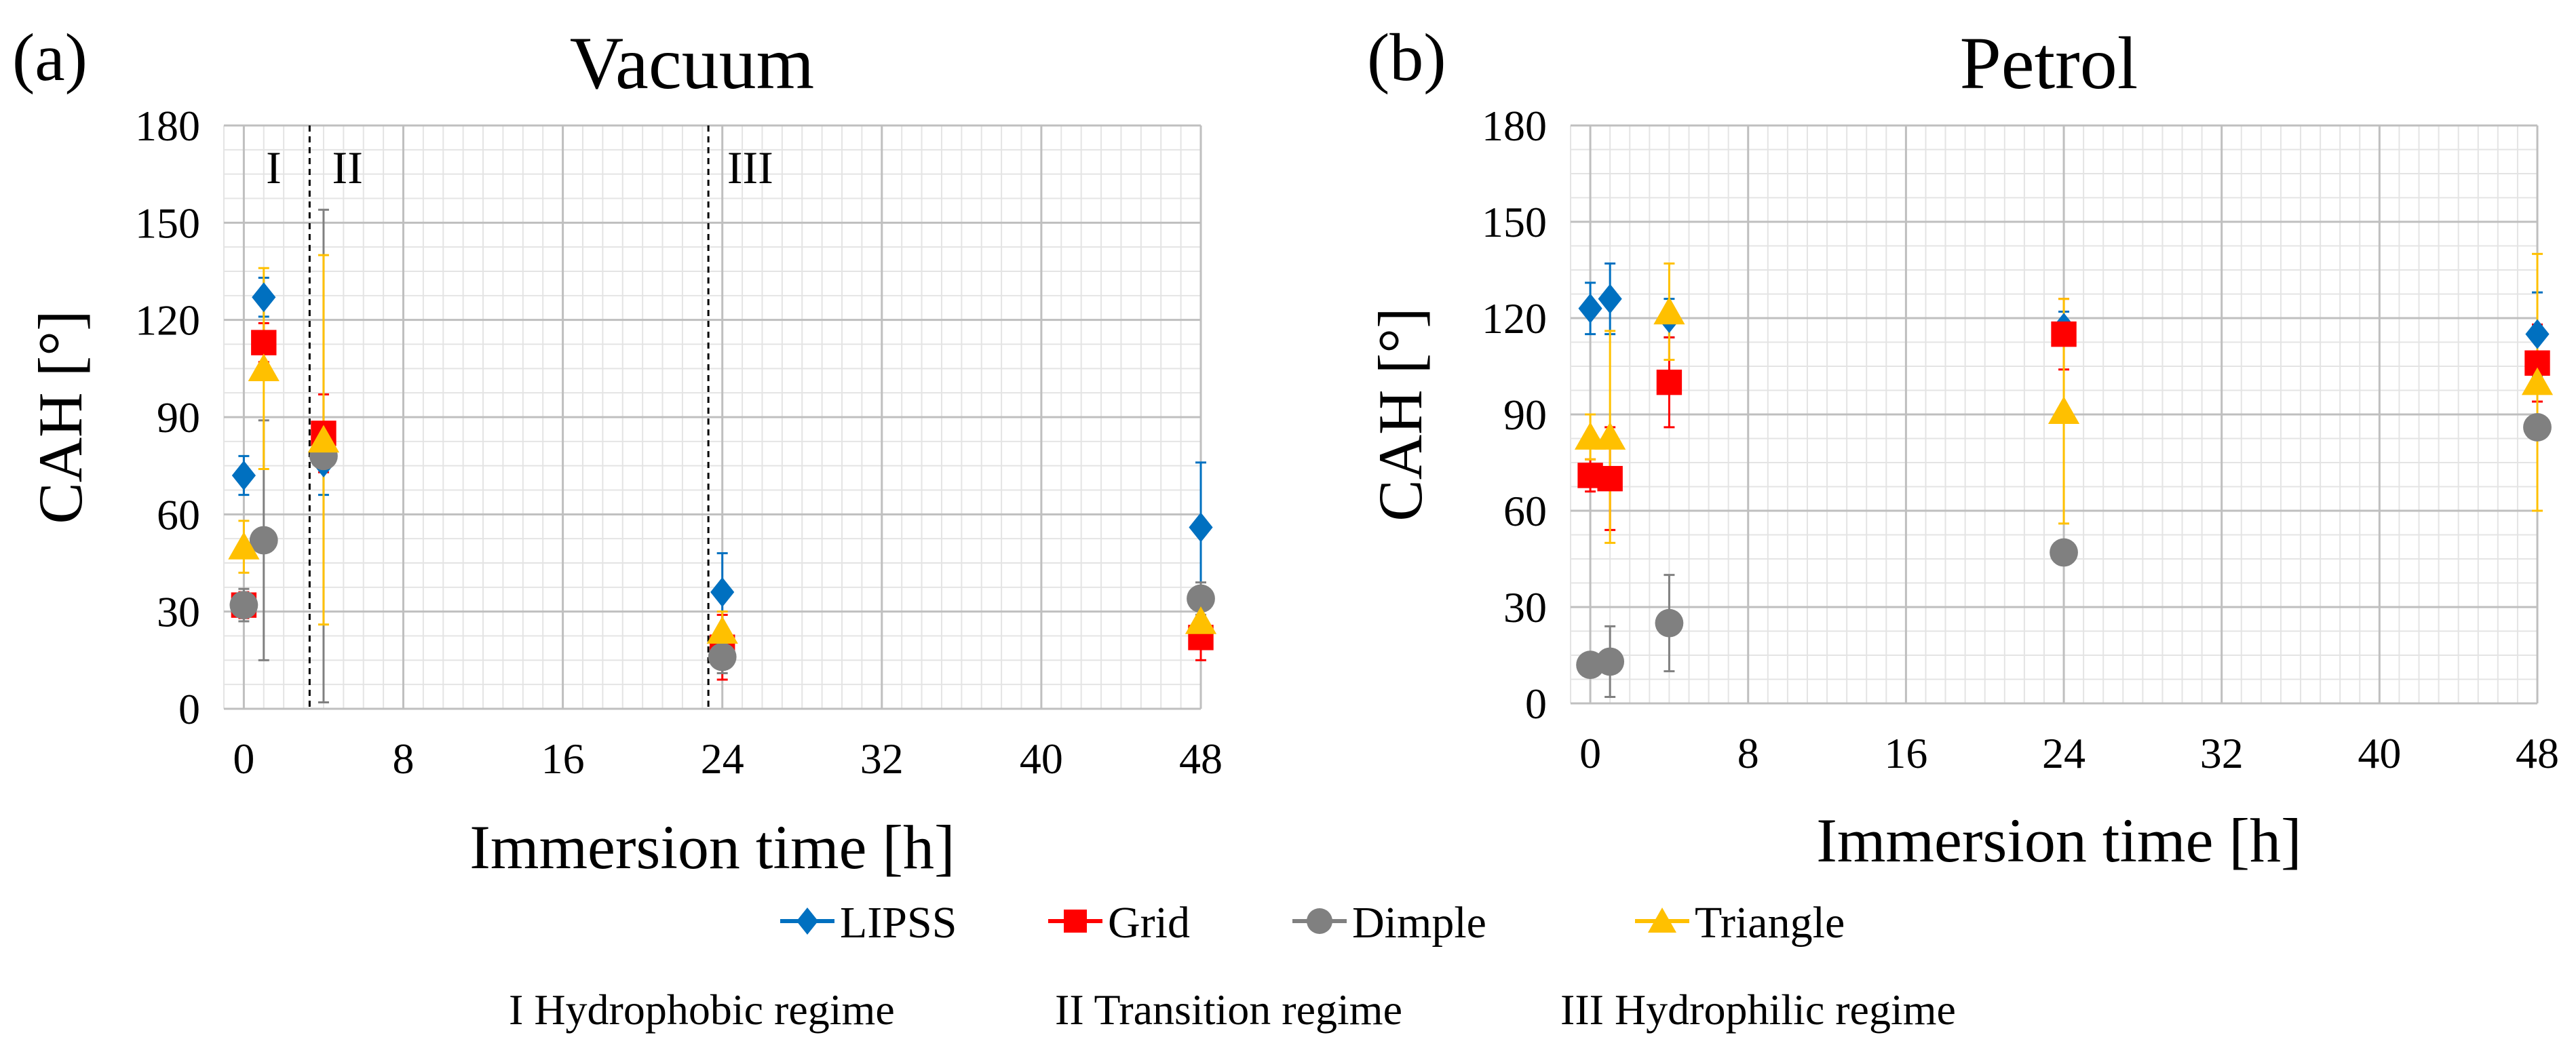 Image resolution: width=2576 pixels, height=1052 pixels. What do you see at coordinates (1228, 1010) in the screenshot?
I see `regime-legend-item: II Transition regime` at bounding box center [1228, 1010].